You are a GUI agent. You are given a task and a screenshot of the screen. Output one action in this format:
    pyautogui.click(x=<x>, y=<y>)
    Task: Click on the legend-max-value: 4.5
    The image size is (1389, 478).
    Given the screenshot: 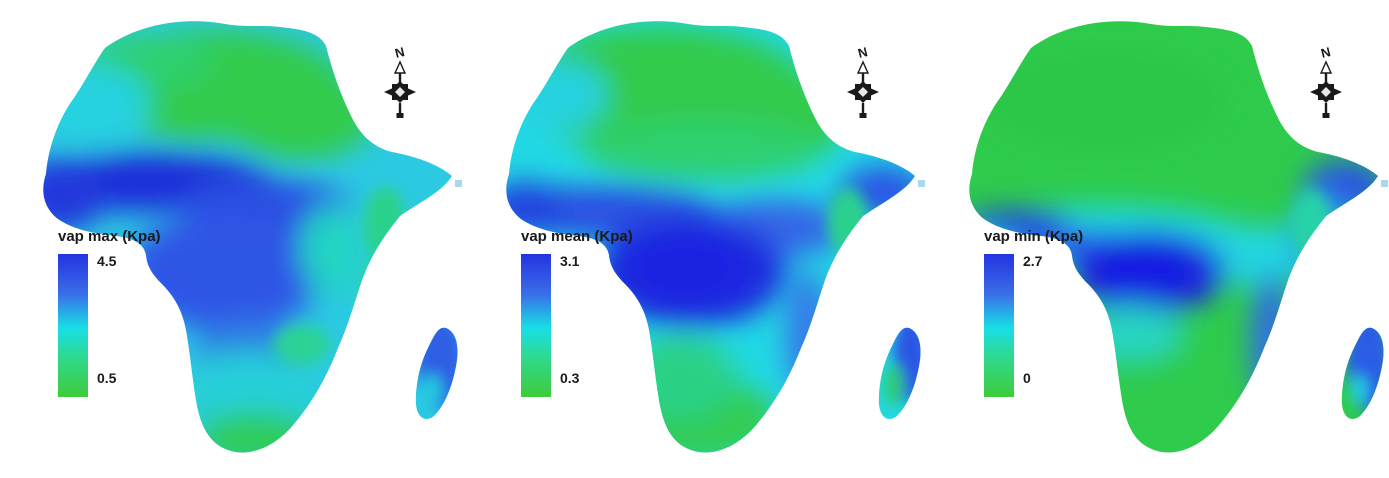 What is the action you would take?
    pyautogui.click(x=107, y=261)
    